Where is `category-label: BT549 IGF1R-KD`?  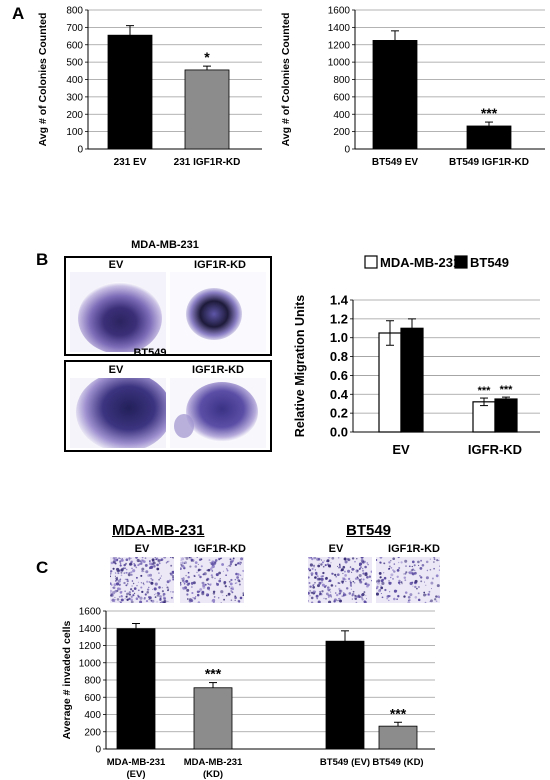
category-label: BT549 IGF1R-KD is located at coordinates (489, 162).